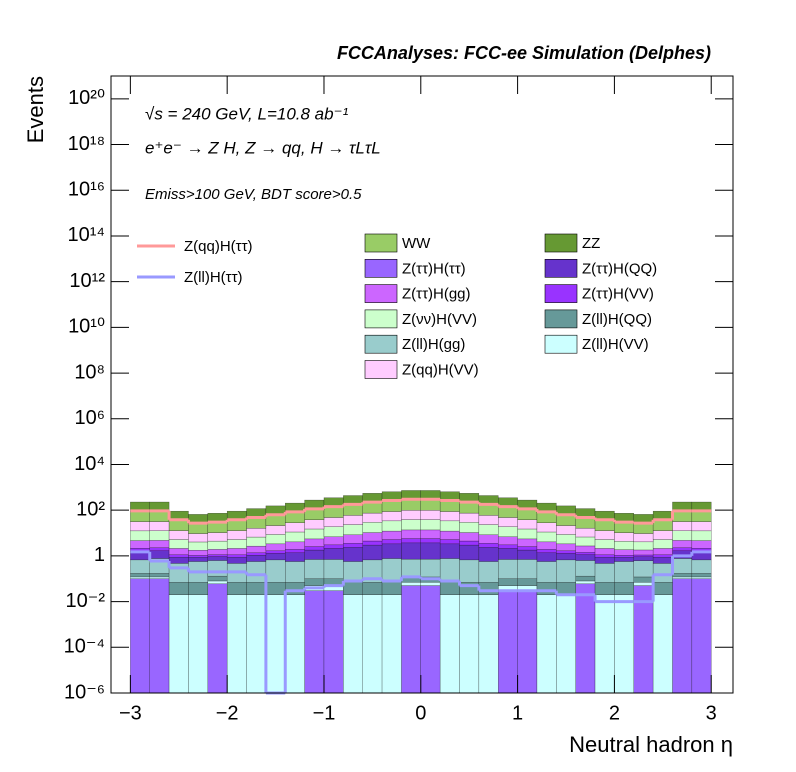  Describe the element at coordinates (213, 277) in the screenshot. I see `legend-label: Z(ll)H(ττ)` at that location.